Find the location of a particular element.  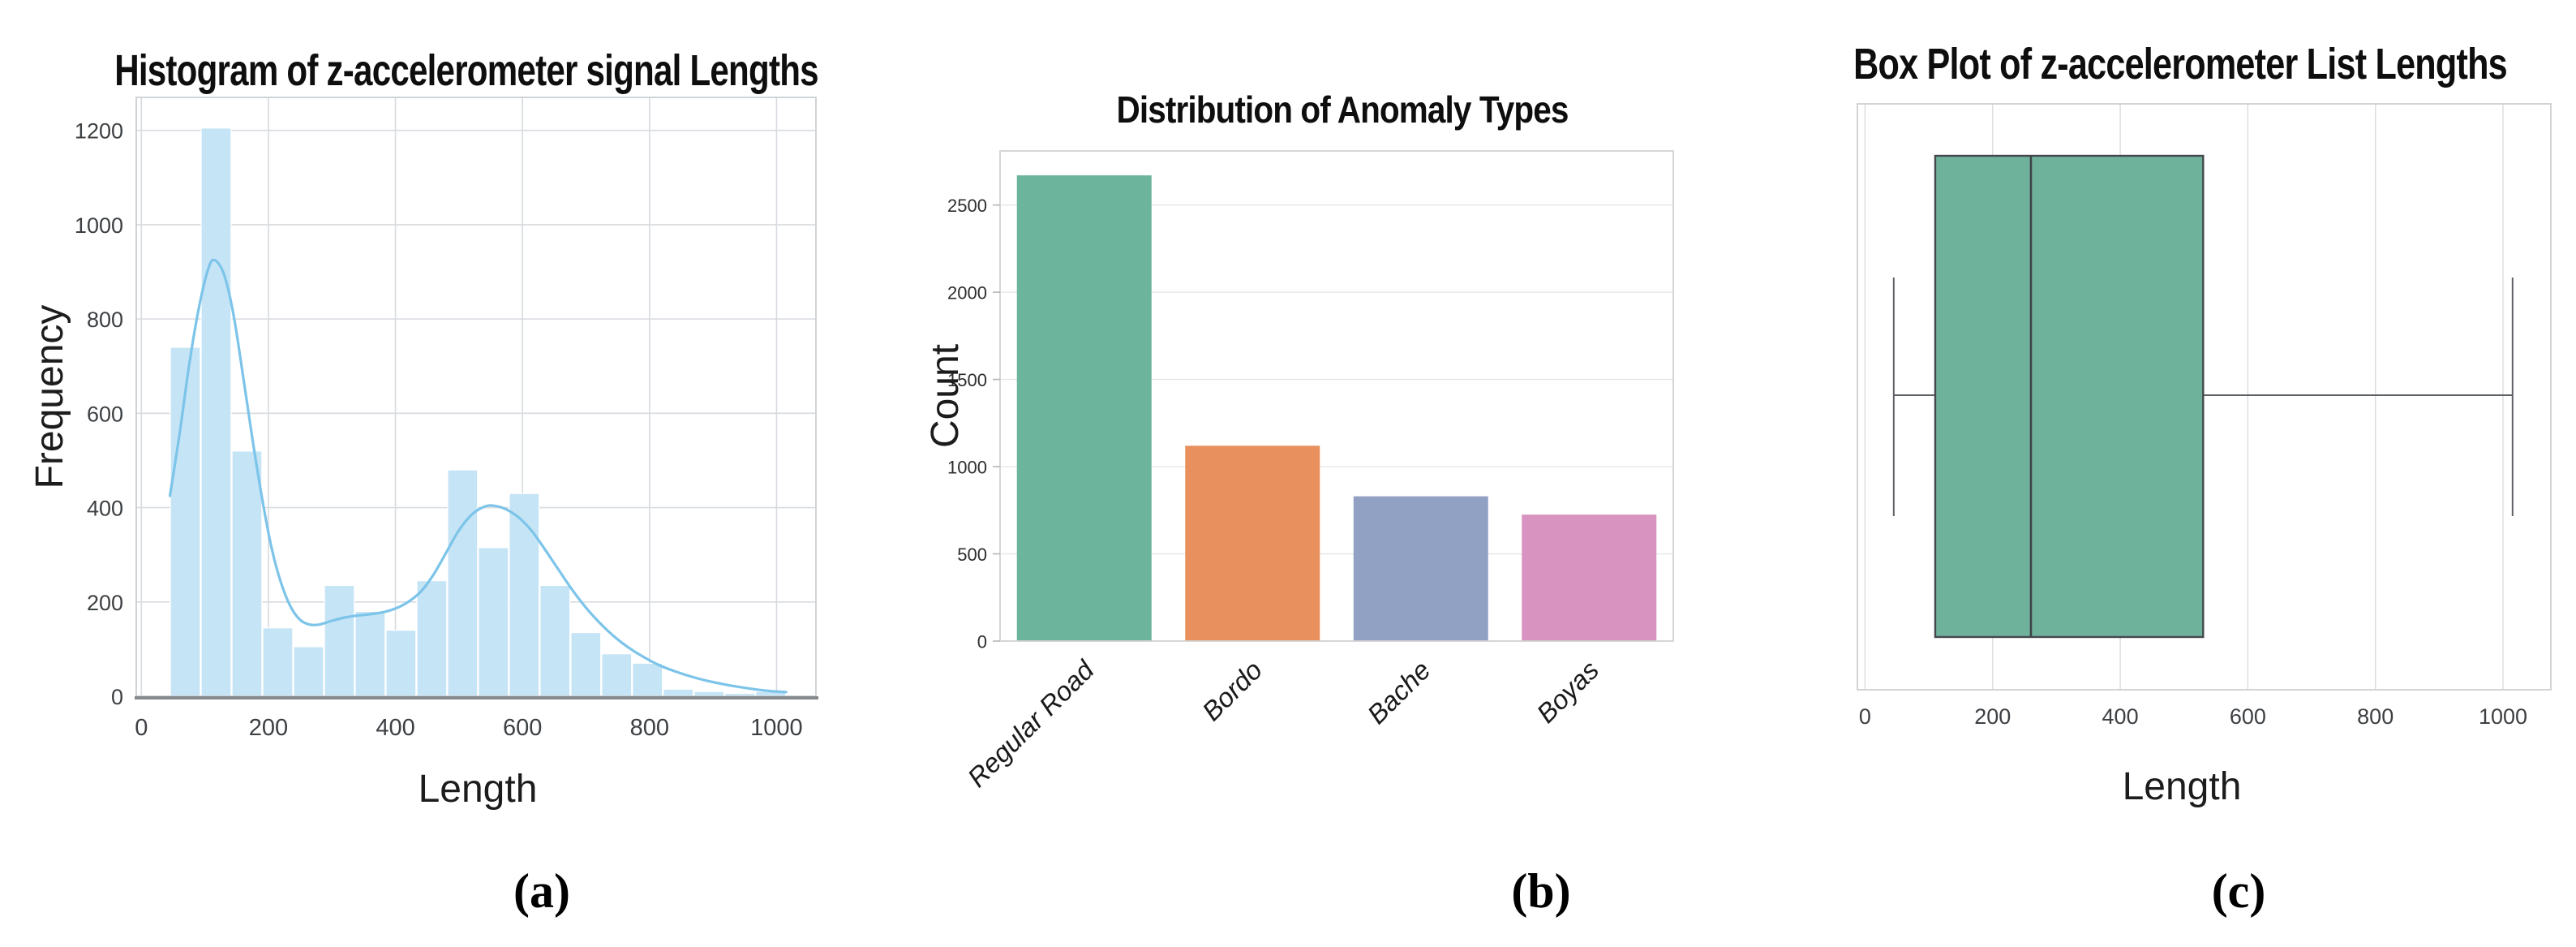

bar-chart-y-axis-label: Count is located at coordinates (945, 396).